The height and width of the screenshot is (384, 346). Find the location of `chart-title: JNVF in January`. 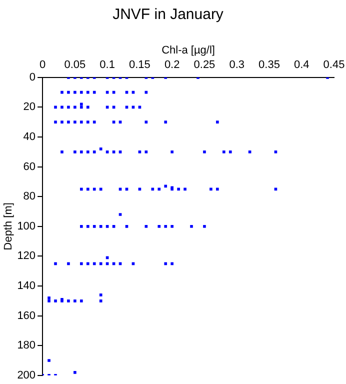

chart-title: JNVF in January is located at coordinates (168, 15).